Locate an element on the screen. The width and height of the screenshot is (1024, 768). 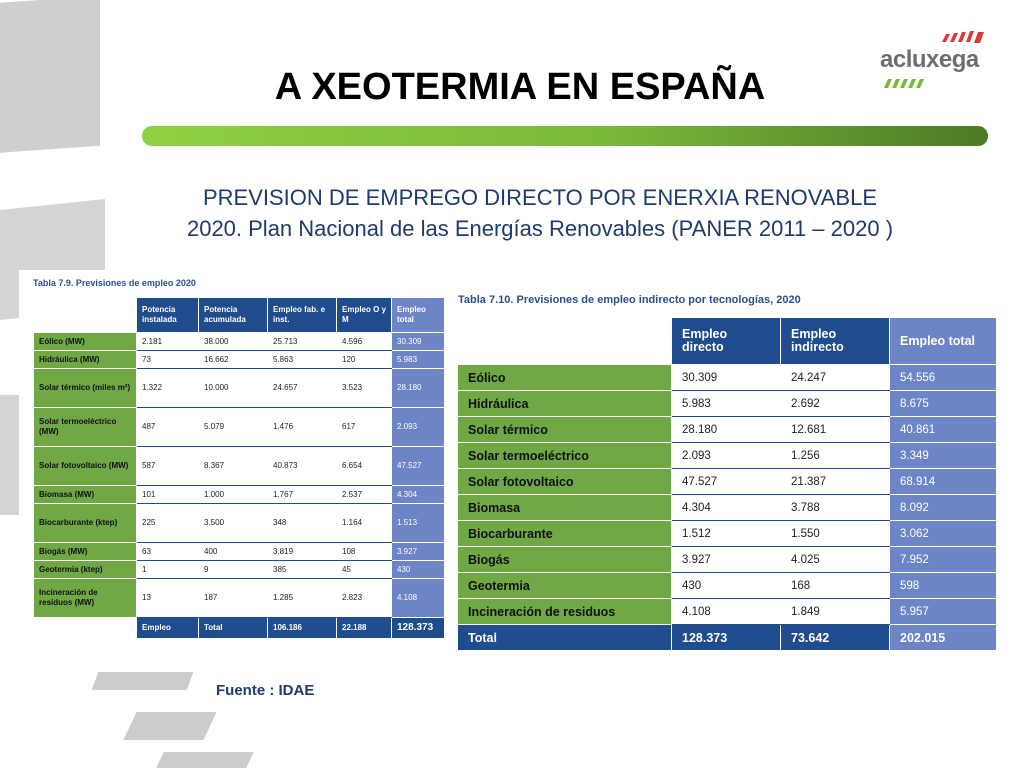
table-row: Eólico (MW) 2.181 38.000 25.713 4.596 30.309 is located at coordinates (239, 341).